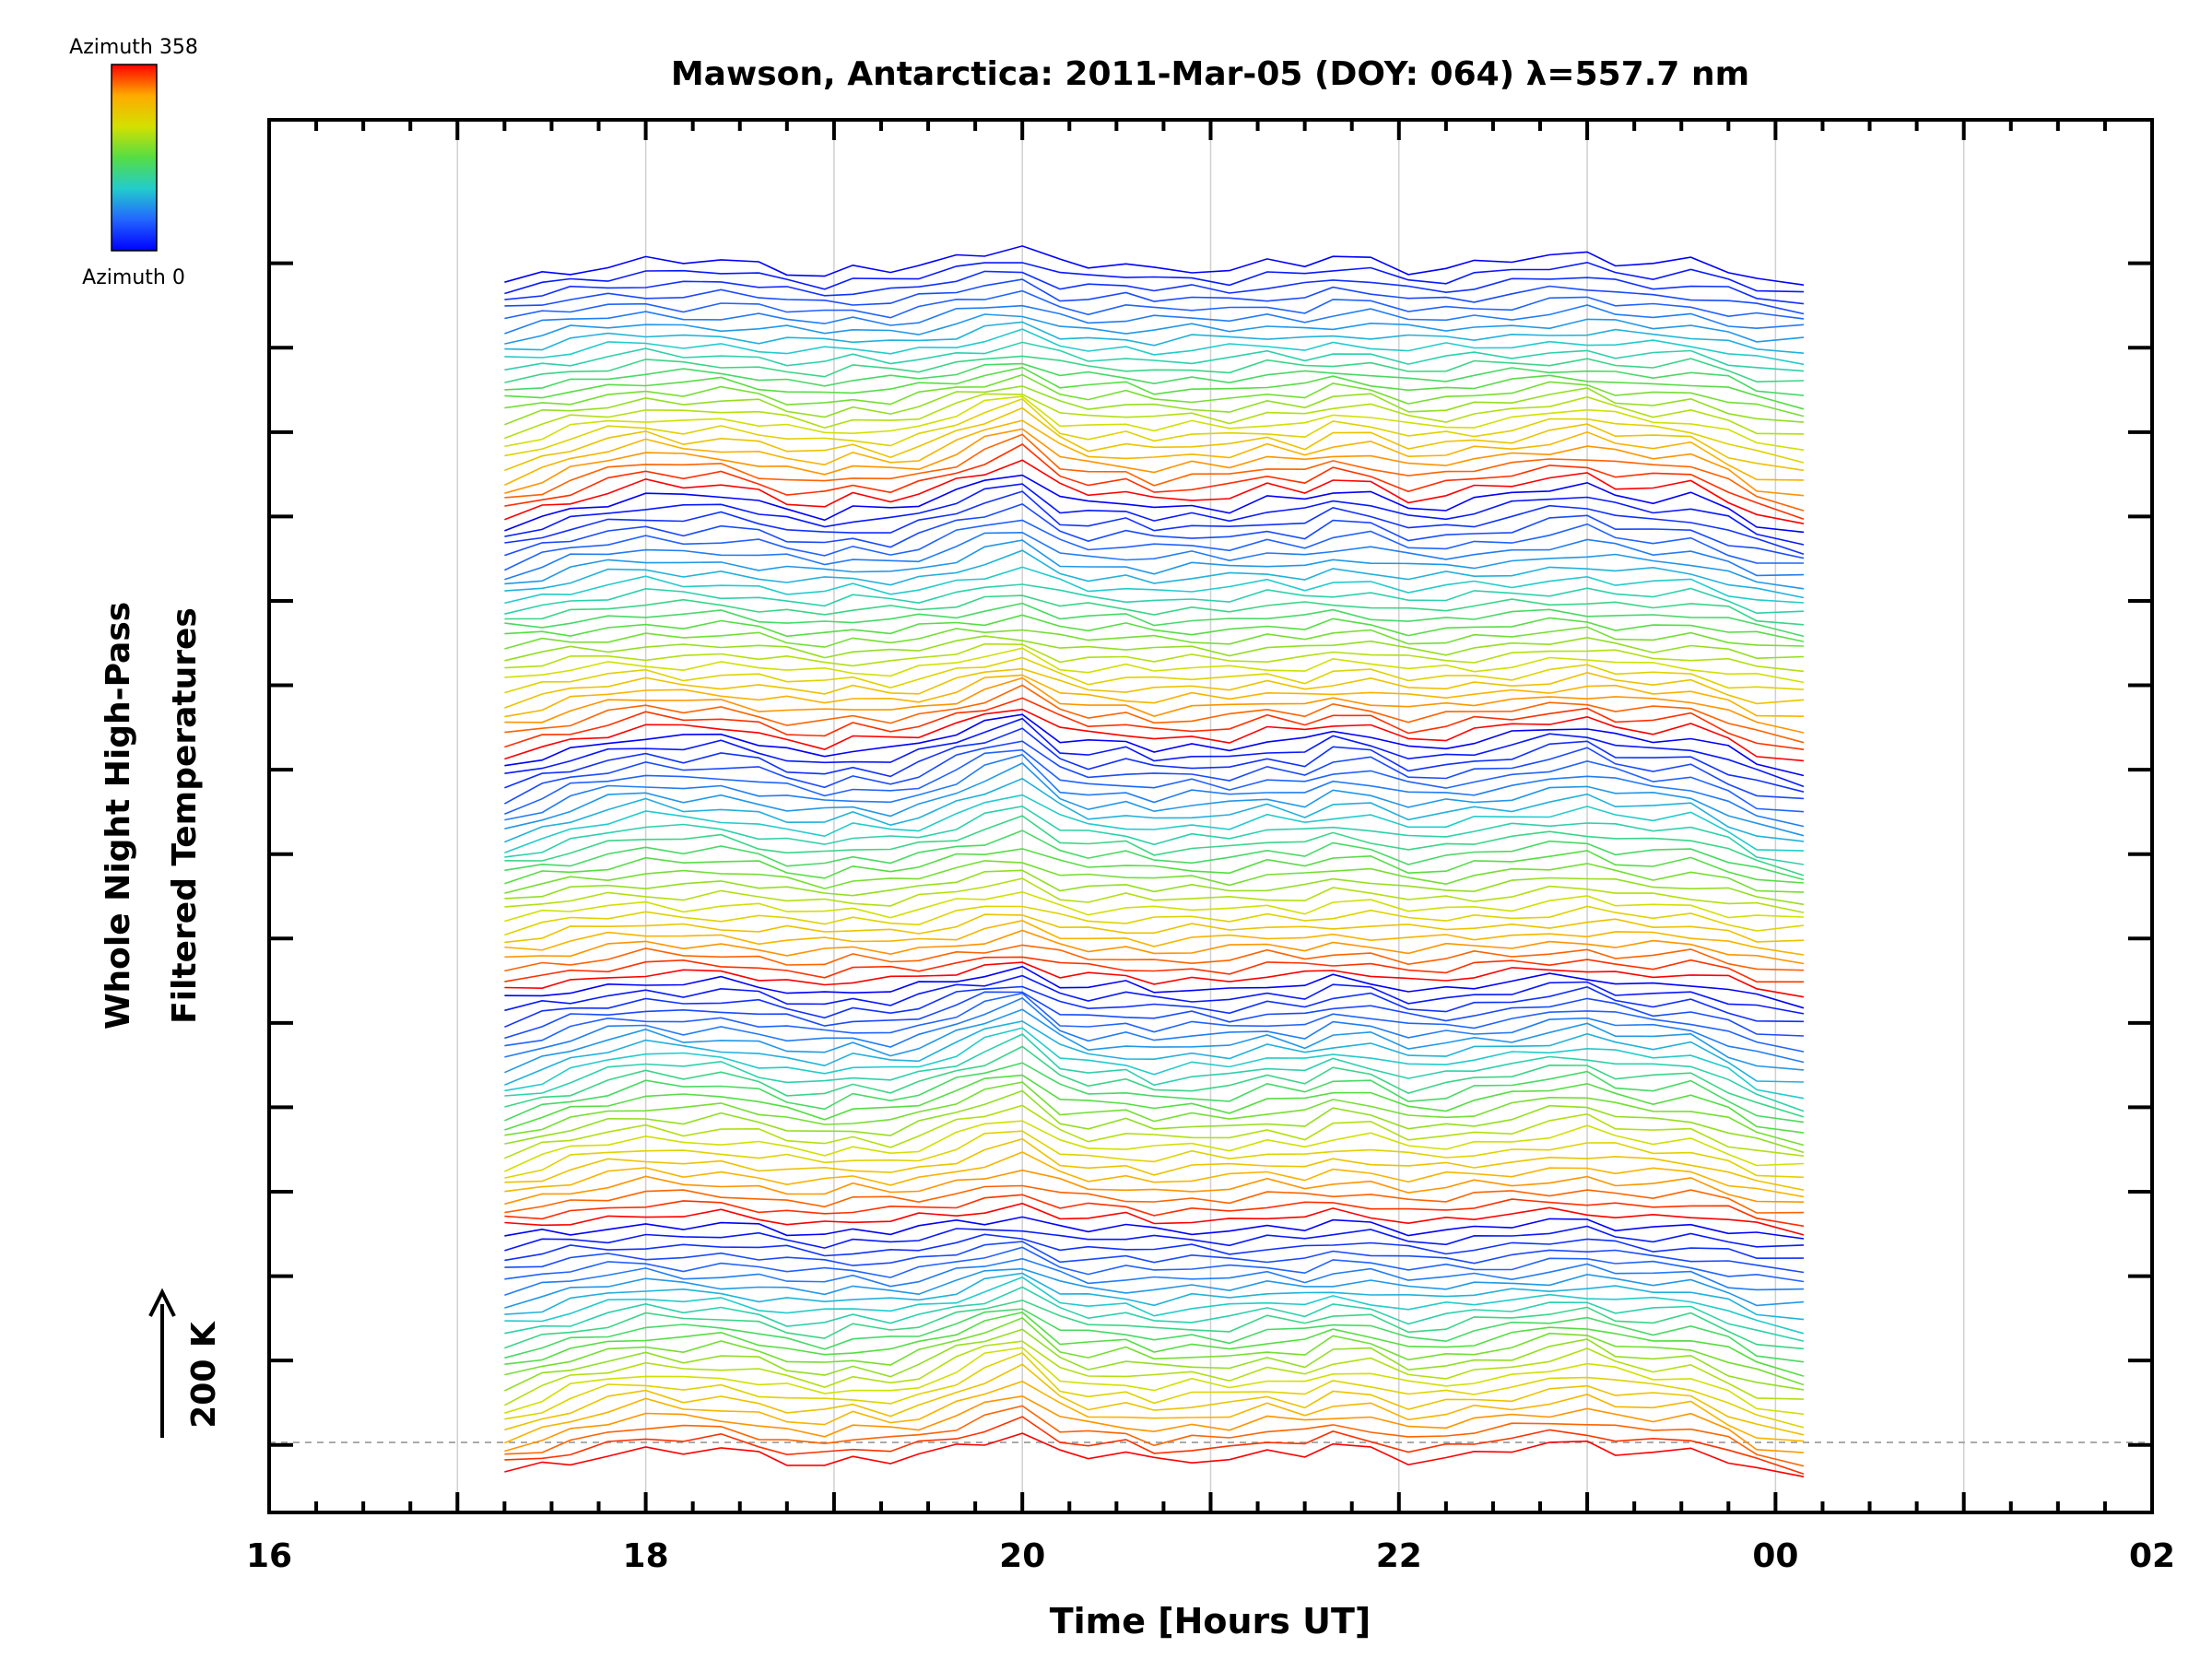  Describe the element at coordinates (185, 815) in the screenshot. I see `y-axis-label-line2: Filtered Temperatures` at that location.